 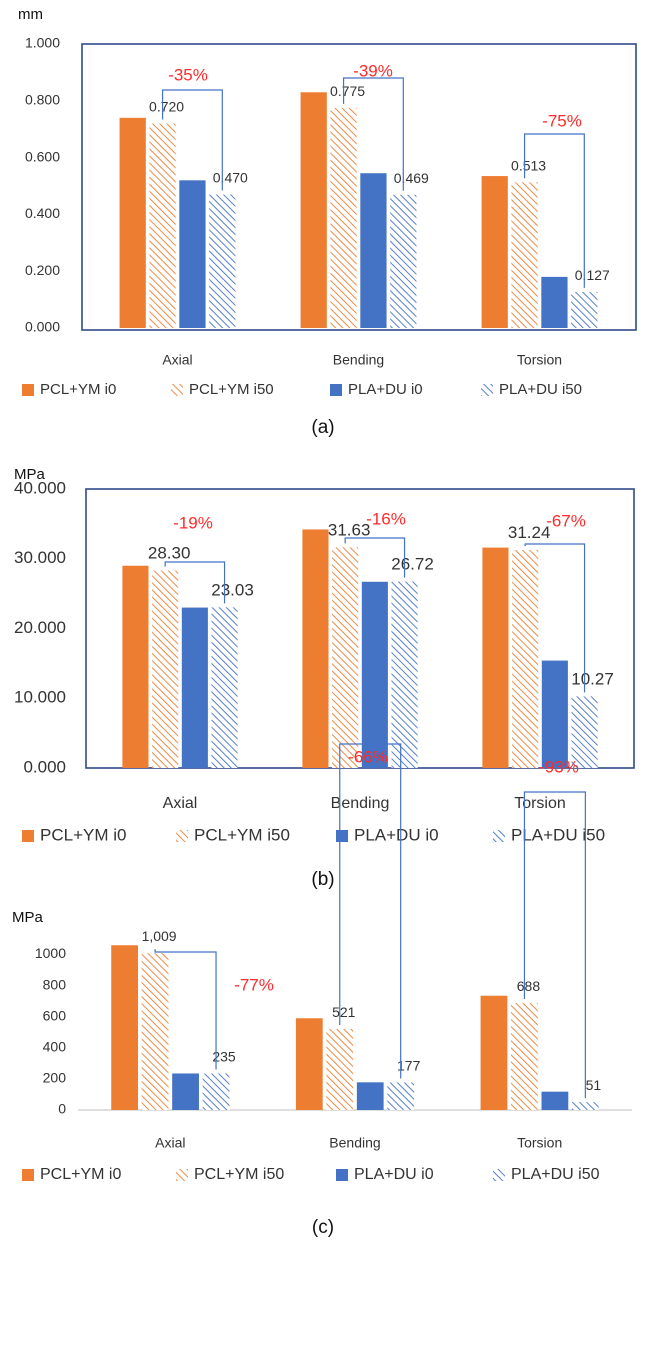 I want to click on data-label: 0.127, so click(x=592, y=275).